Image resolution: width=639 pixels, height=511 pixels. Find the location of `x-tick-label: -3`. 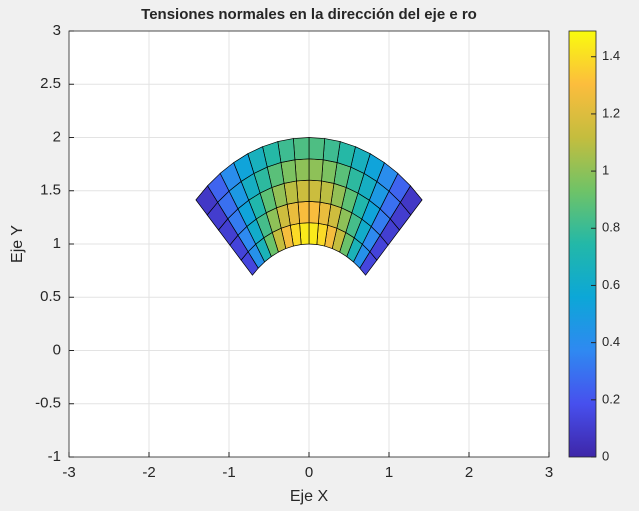

x-tick-label: -3 is located at coordinates (68, 472).